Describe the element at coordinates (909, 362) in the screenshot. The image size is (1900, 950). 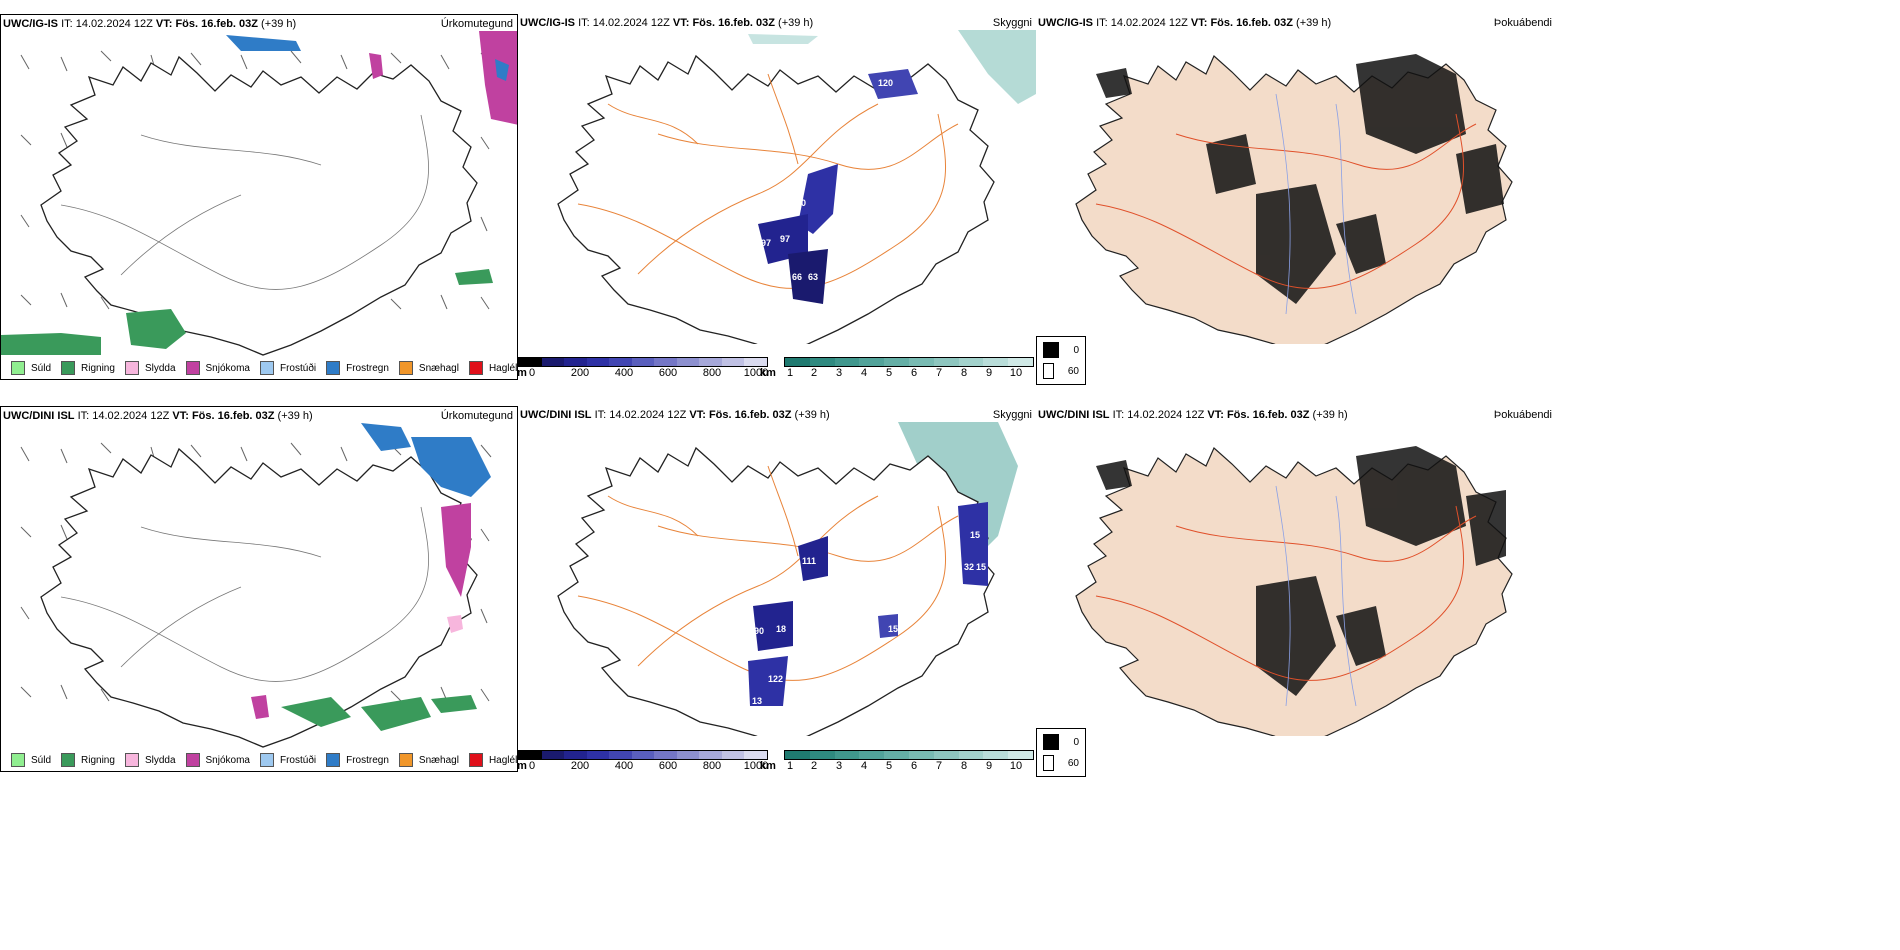
I see `visibility-bar` at that location.